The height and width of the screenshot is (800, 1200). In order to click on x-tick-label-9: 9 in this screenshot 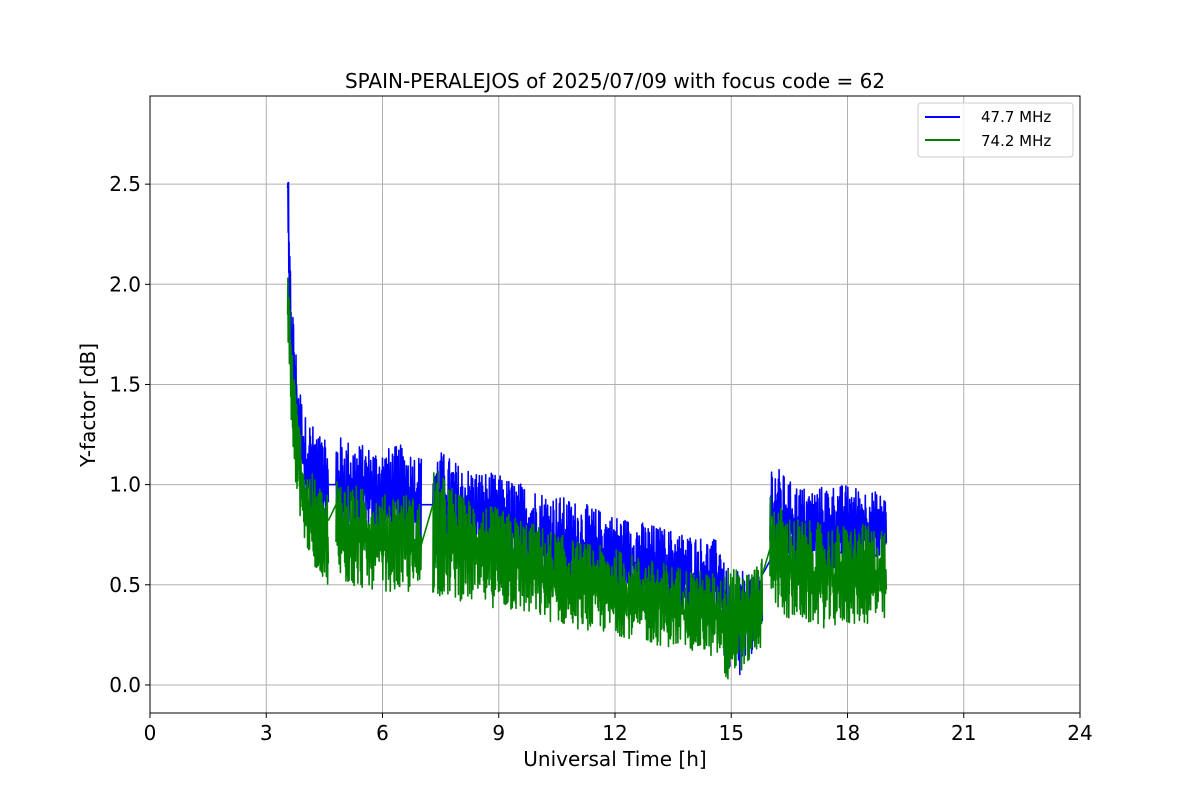, I will do `click(498, 733)`.